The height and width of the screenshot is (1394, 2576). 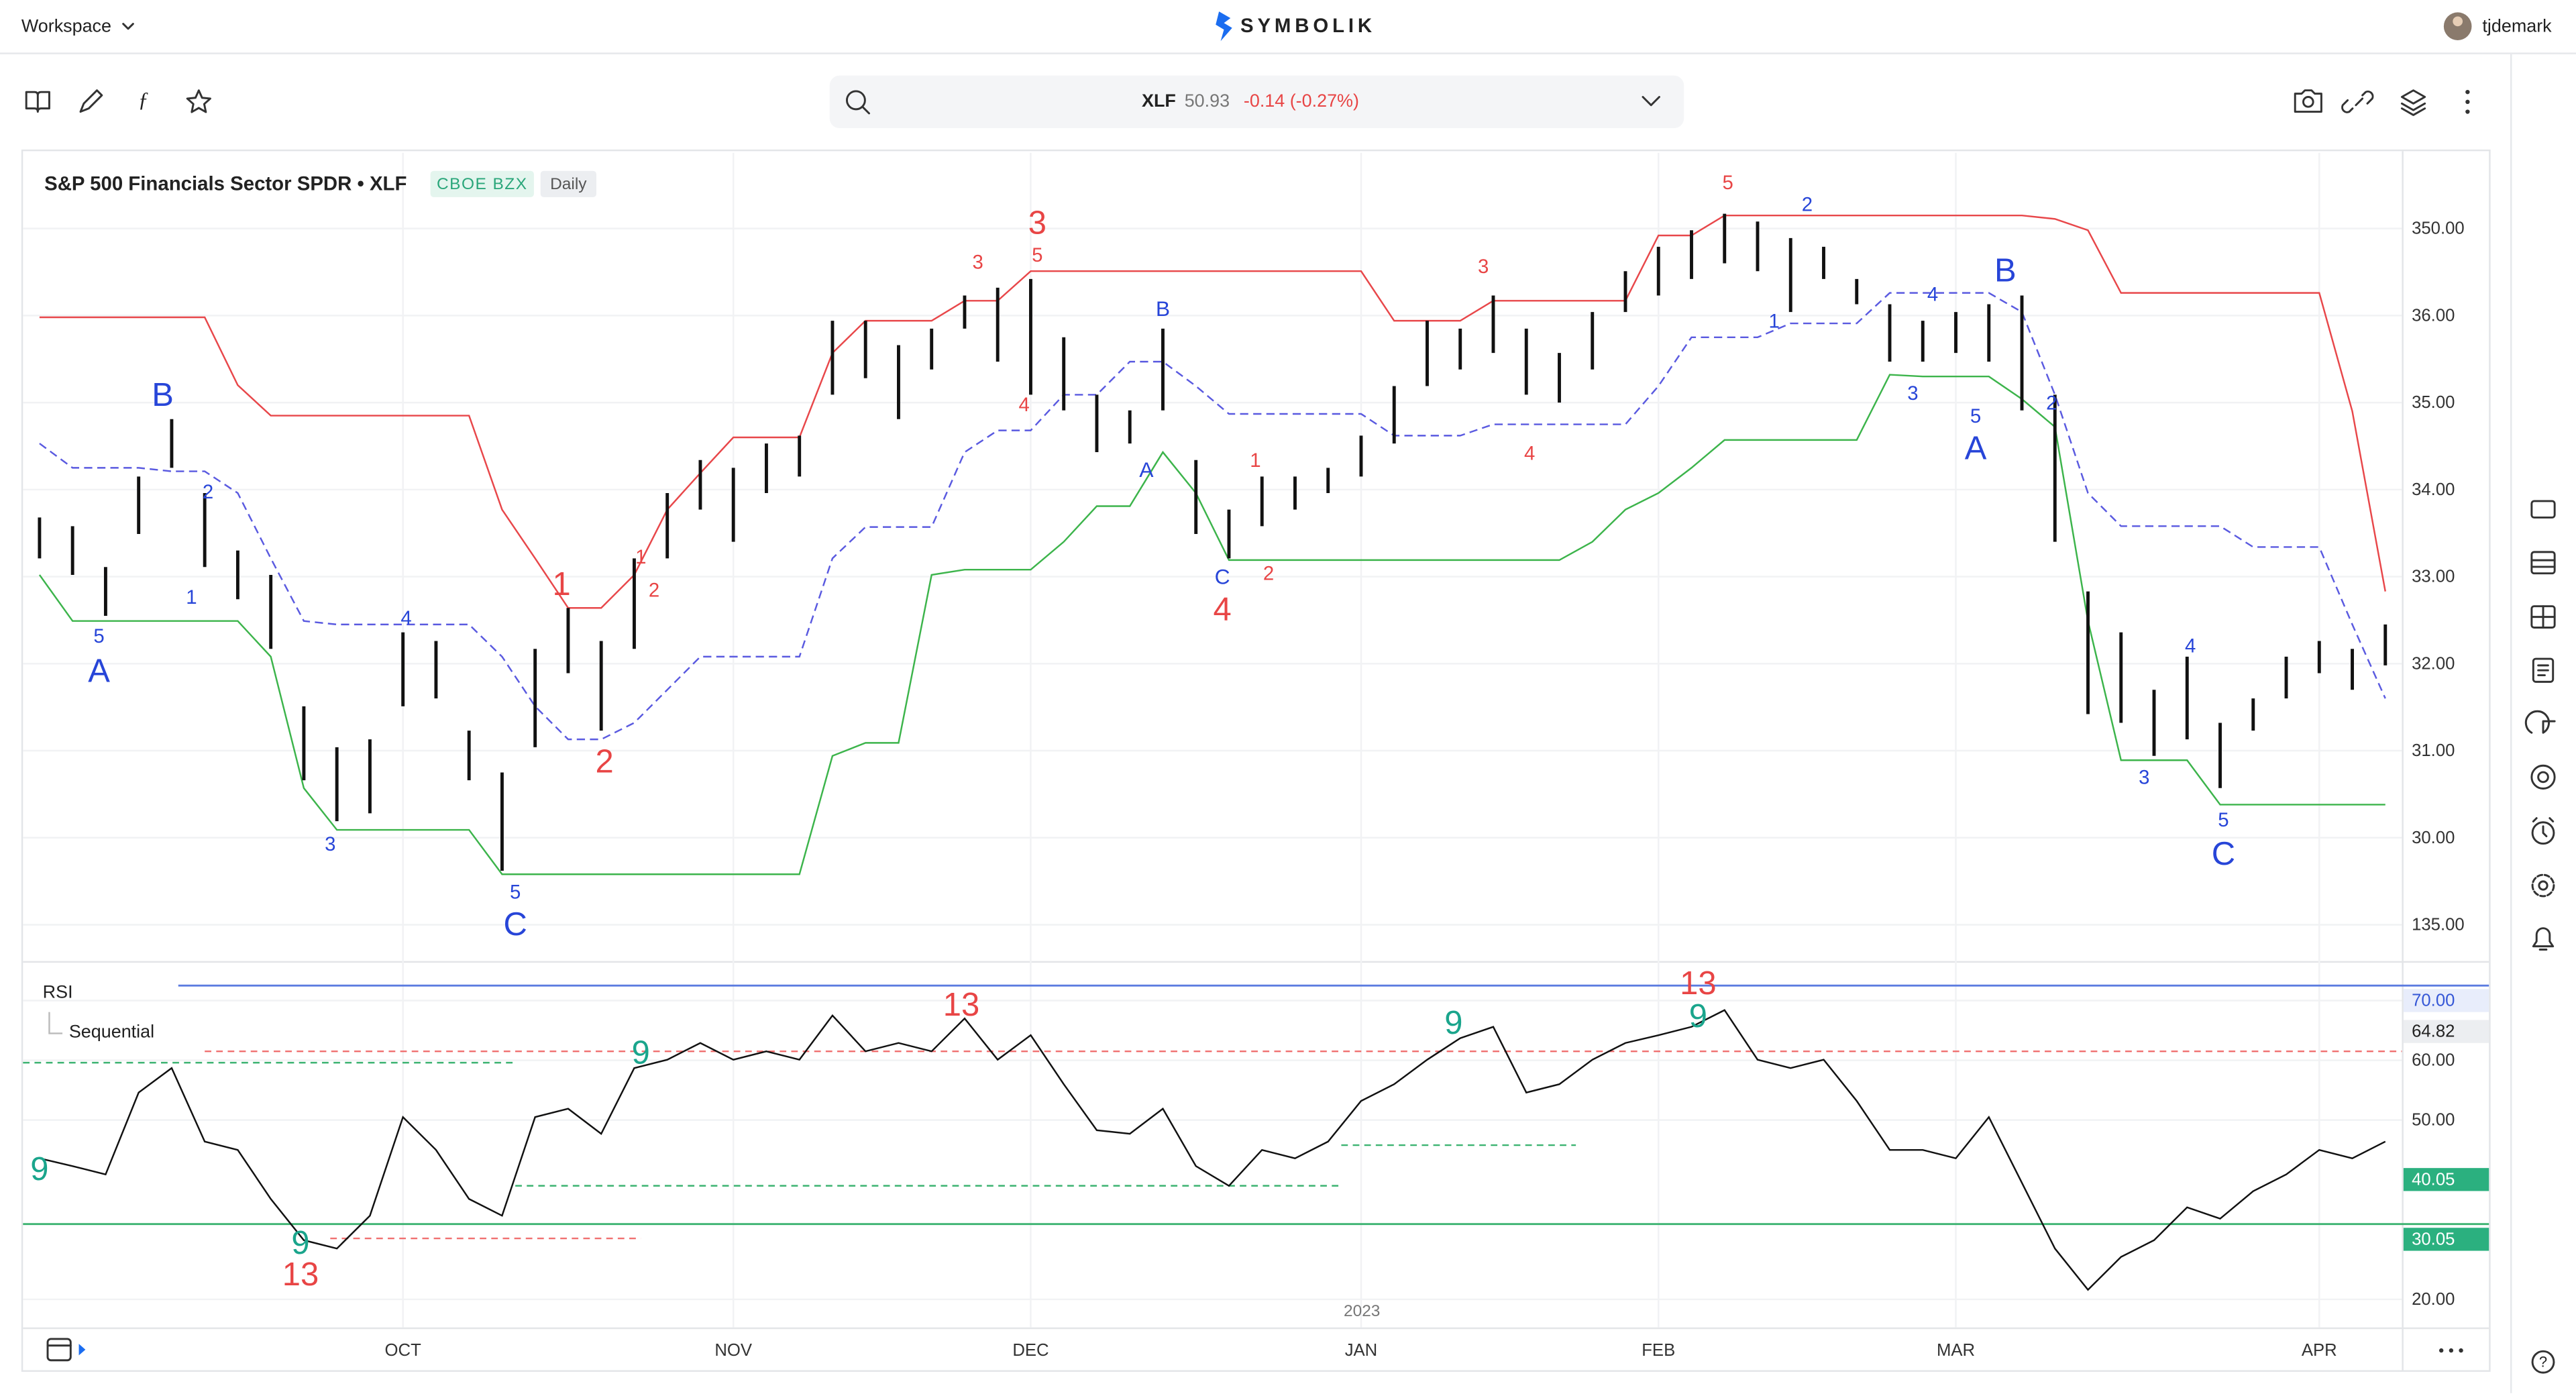 What do you see at coordinates (1658, 1350) in the screenshot?
I see `x-tick-label: FEB` at bounding box center [1658, 1350].